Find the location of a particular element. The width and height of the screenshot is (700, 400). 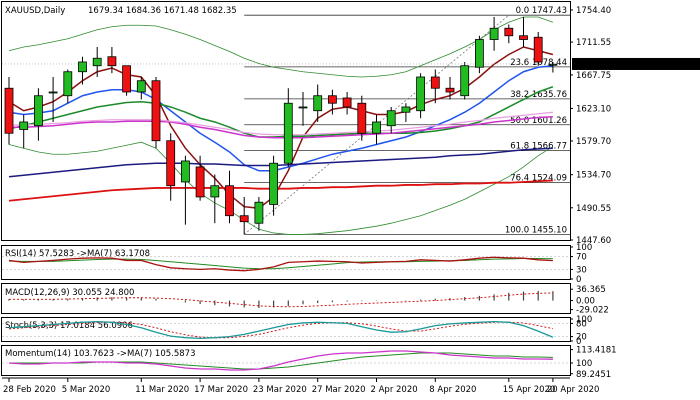

fib-level-label: 50.0 1601.26 is located at coordinates (538, 121).